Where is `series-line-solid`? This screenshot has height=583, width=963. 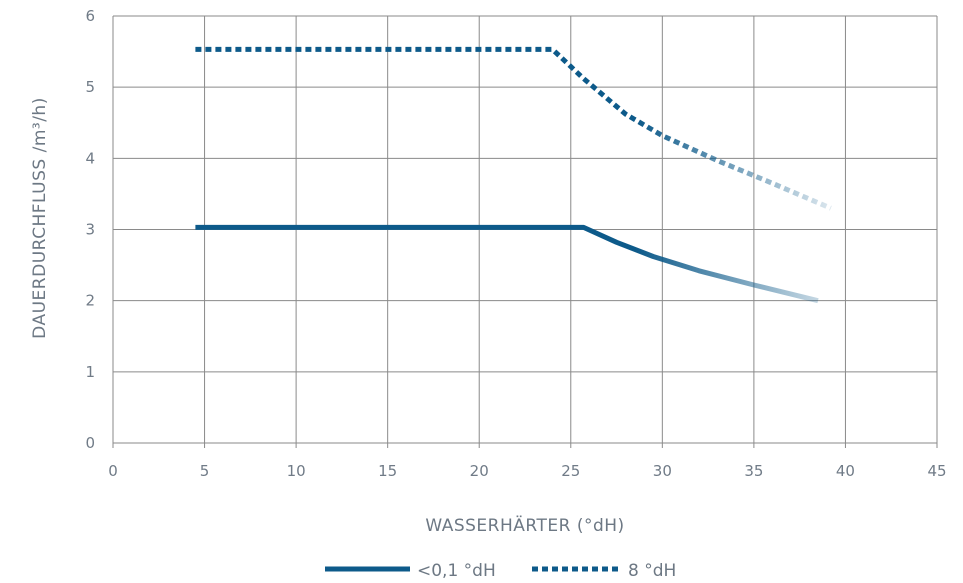 series-line-solid is located at coordinates (507, 264).